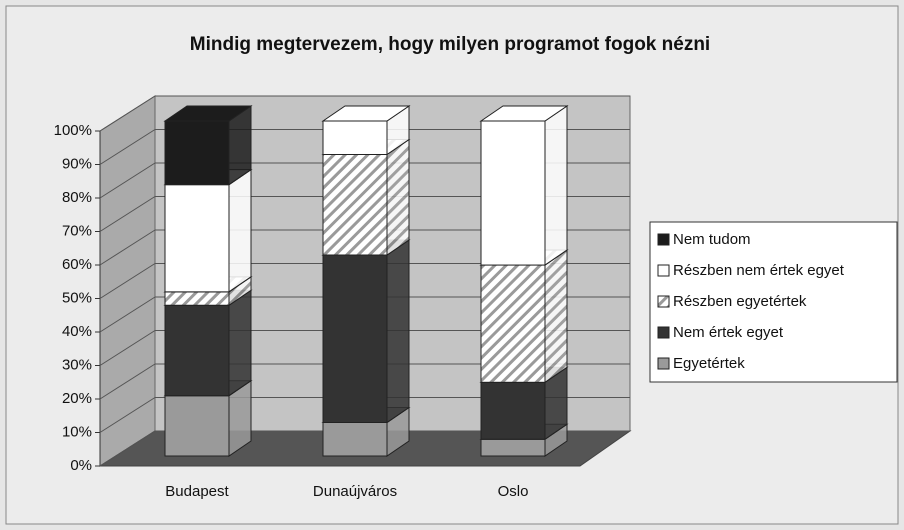  Describe the element at coordinates (709, 363) in the screenshot. I see `legend-label: Egyetértek` at that location.